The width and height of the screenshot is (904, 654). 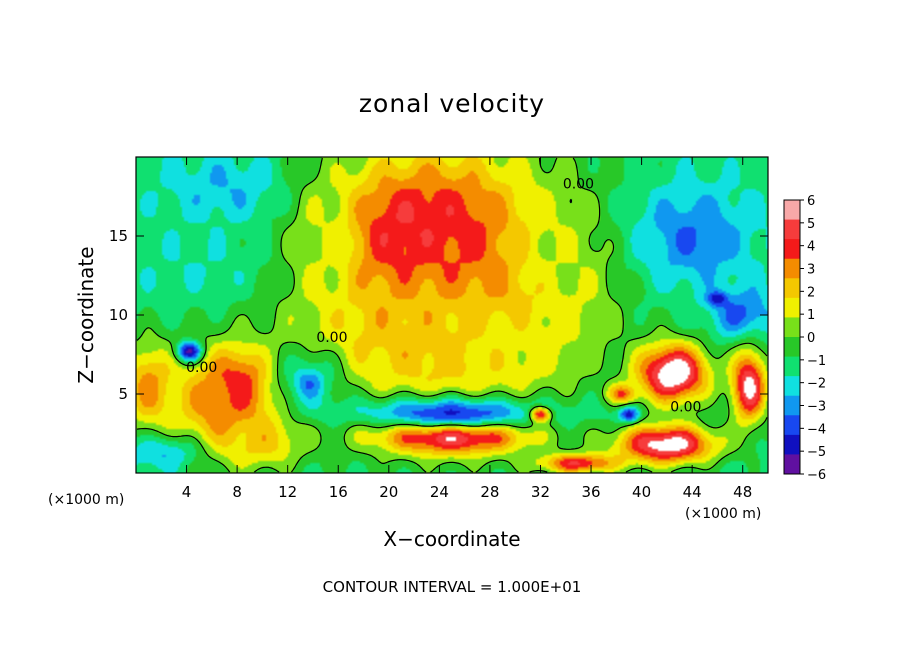 What do you see at coordinates (723, 514) in the screenshot?
I see `x-unit-right: (×1000 m)` at bounding box center [723, 514].